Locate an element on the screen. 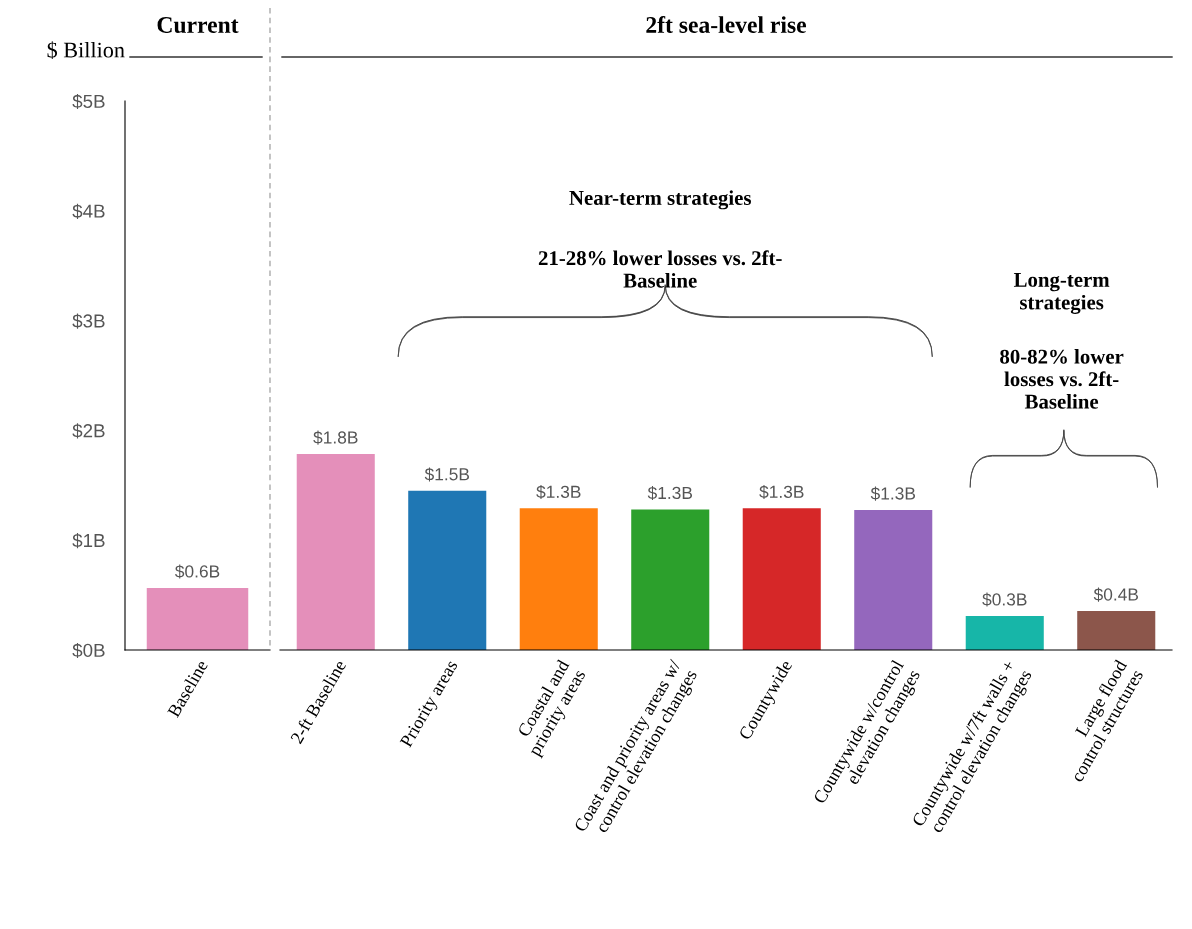 The height and width of the screenshot is (929, 1192). annotation: Near-term strategies is located at coordinates (660, 200).